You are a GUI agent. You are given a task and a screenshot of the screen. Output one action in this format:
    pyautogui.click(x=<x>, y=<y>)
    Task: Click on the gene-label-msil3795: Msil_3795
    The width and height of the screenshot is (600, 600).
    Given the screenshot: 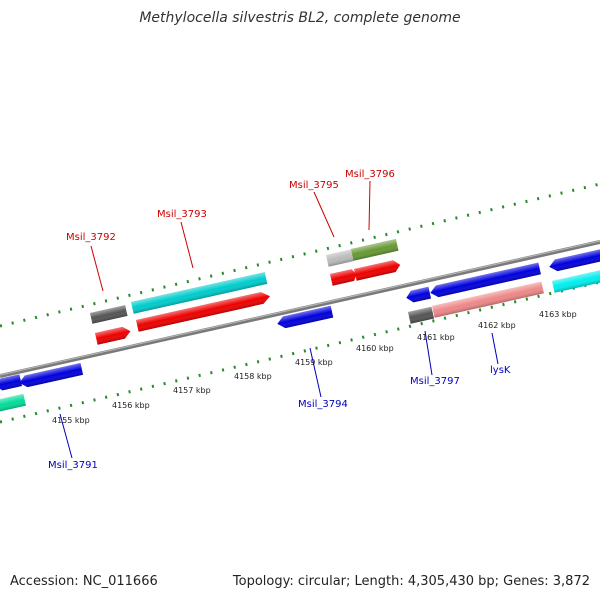 What is the action you would take?
    pyautogui.click(x=314, y=185)
    